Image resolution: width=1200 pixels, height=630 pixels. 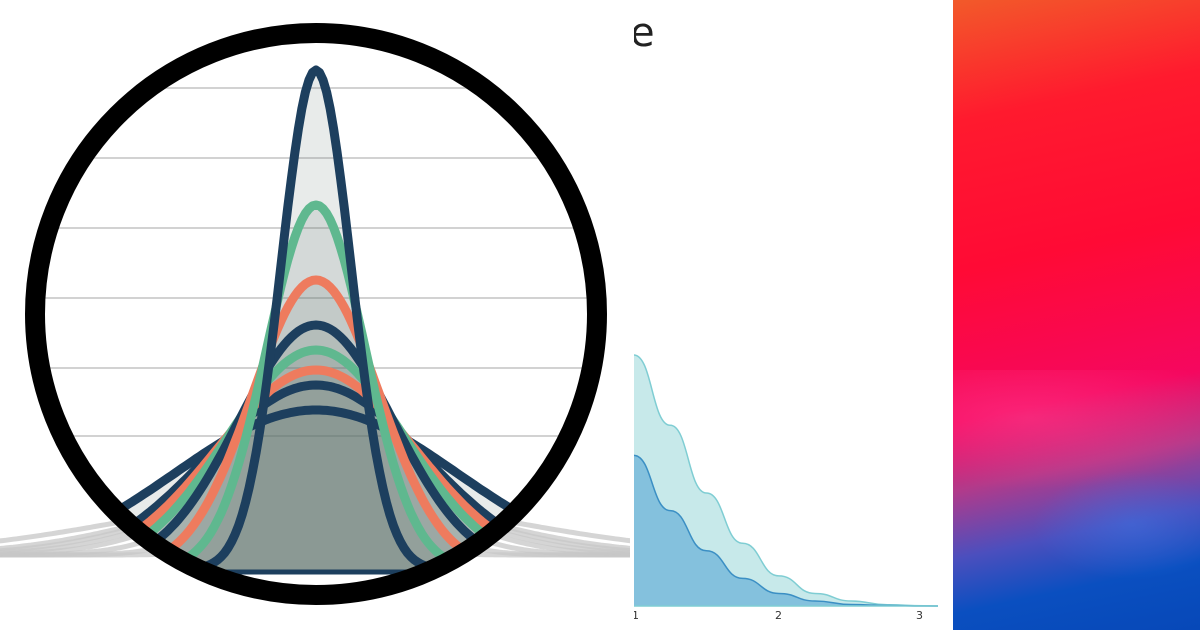 What do you see at coordinates (635, 615) in the screenshot?
I see `x-tick-label: 1` at bounding box center [635, 615].